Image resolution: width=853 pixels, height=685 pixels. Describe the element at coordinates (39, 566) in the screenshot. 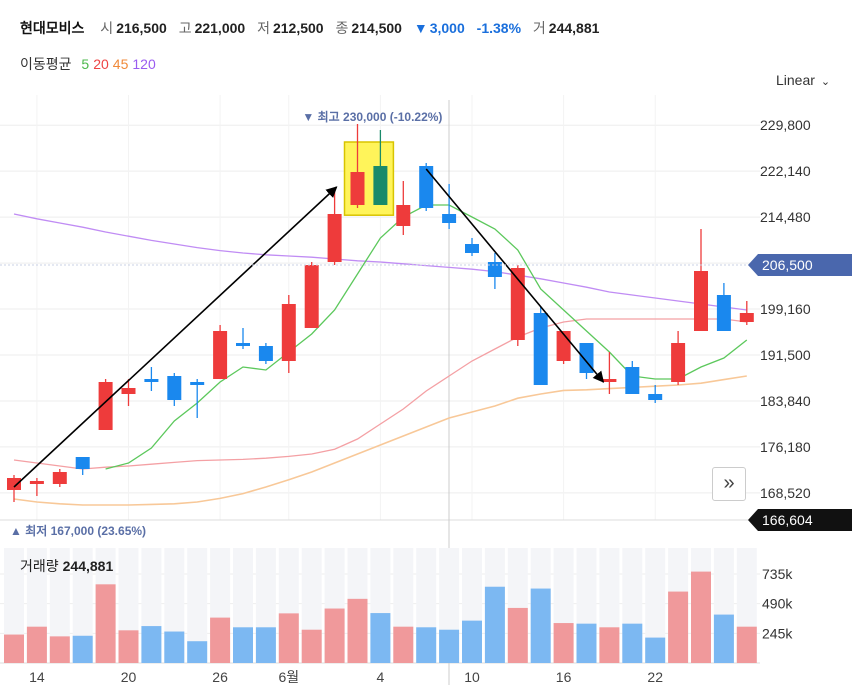

I see `volume-panel-label: 거래량` at that location.